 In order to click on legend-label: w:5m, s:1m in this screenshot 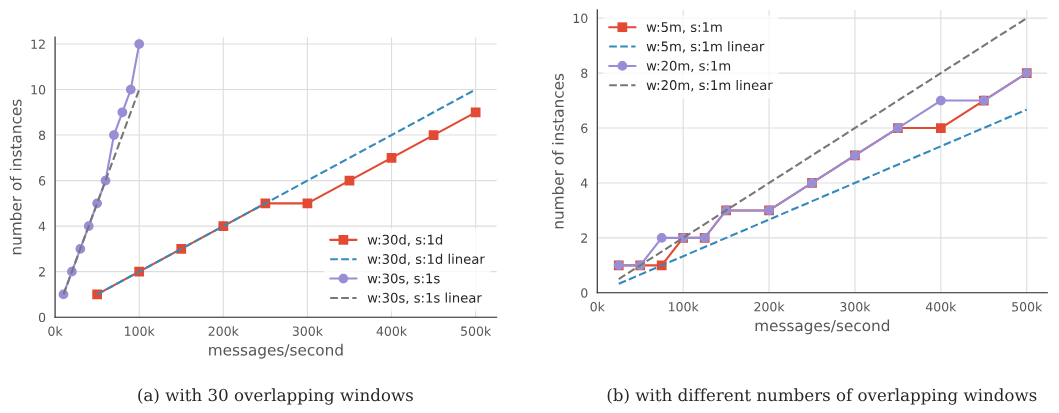, I will do `click(684, 28)`.